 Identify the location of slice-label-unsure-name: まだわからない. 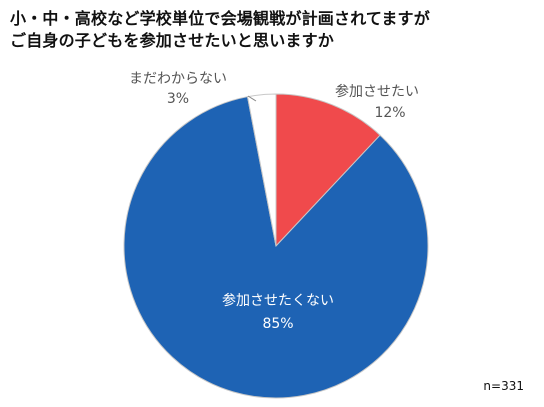
(178, 79).